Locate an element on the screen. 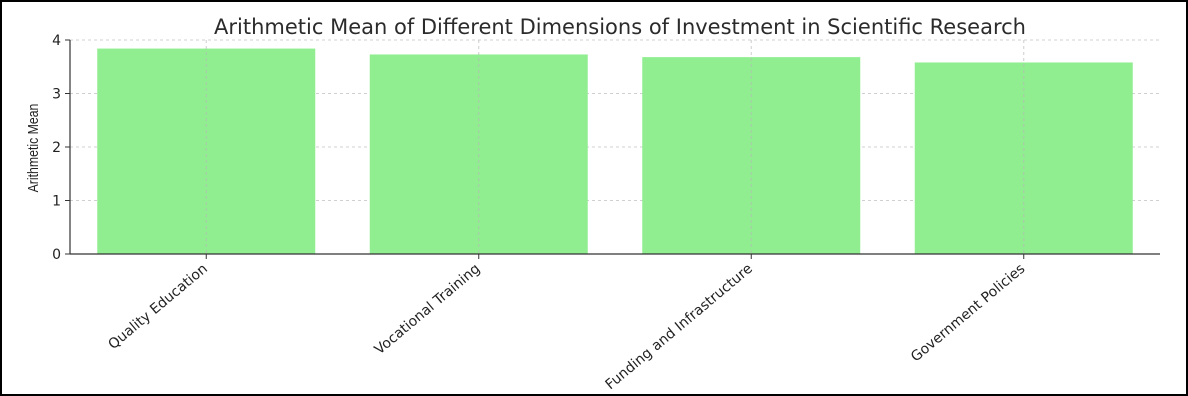 The width and height of the screenshot is (1188, 396). y-tick-label: 3 is located at coordinates (56, 95).